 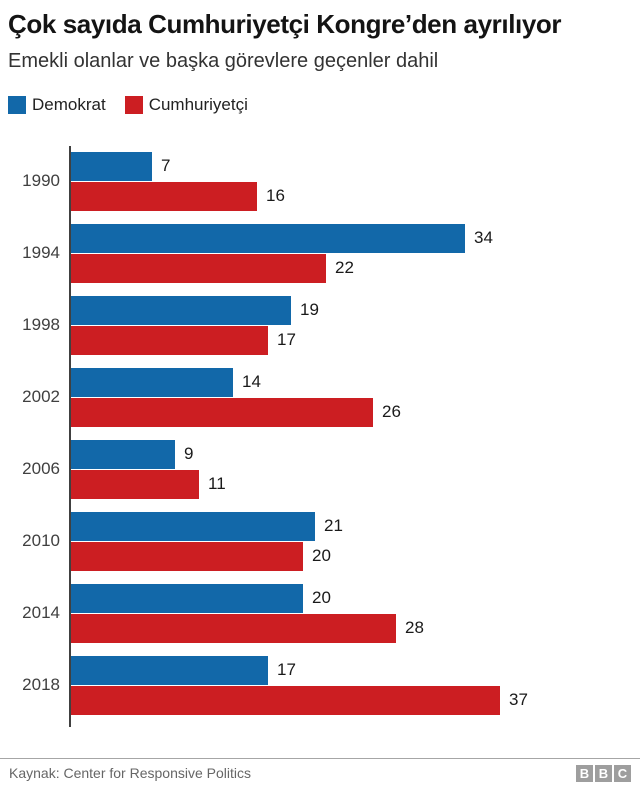 What do you see at coordinates (344, 268) in the screenshot?
I see `value-label: 22` at bounding box center [344, 268].